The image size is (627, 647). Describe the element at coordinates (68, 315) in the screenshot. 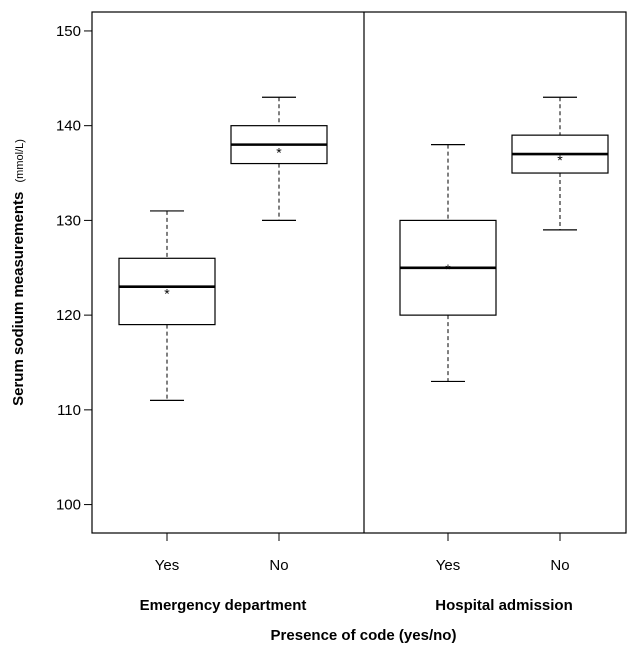

I see `y-tick-label: 120` at that location.